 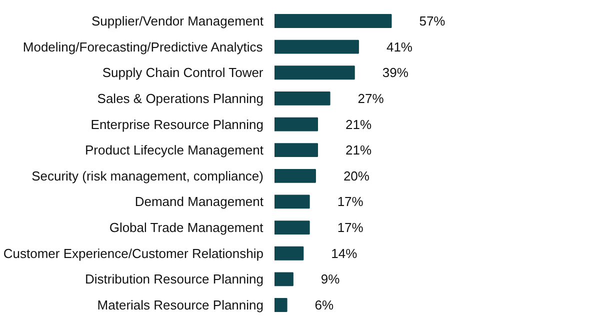 What do you see at coordinates (174, 150) in the screenshot?
I see `y-tick-label: Product Lifecycle Management` at bounding box center [174, 150].